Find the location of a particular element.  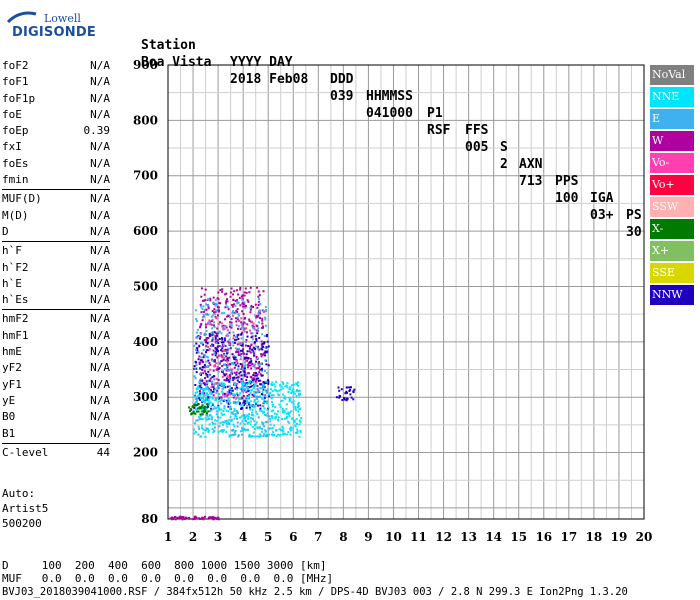

param-name: h`F2 is located at coordinates (15, 267).